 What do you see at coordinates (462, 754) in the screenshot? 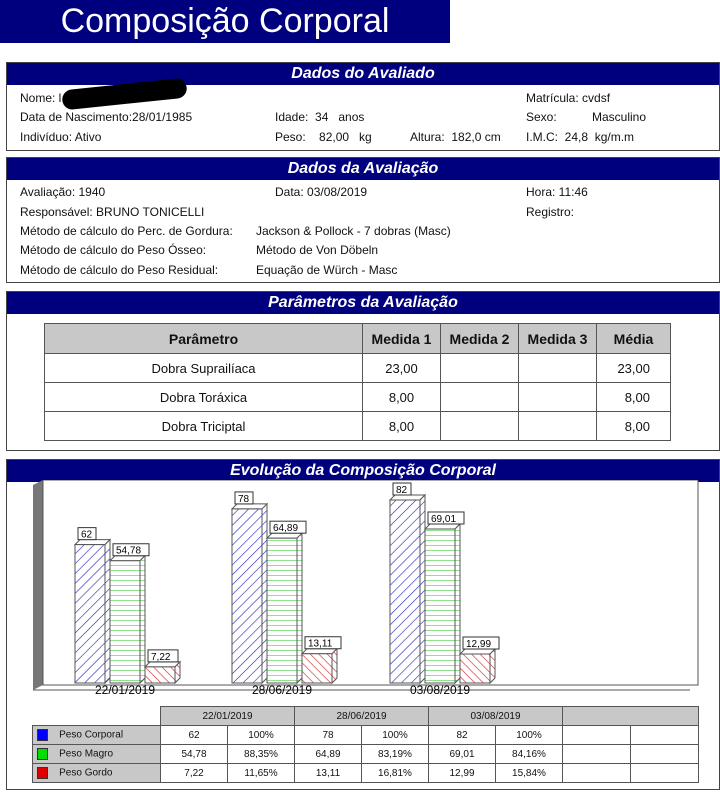
I see `value-cell: 69,01` at bounding box center [462, 754].